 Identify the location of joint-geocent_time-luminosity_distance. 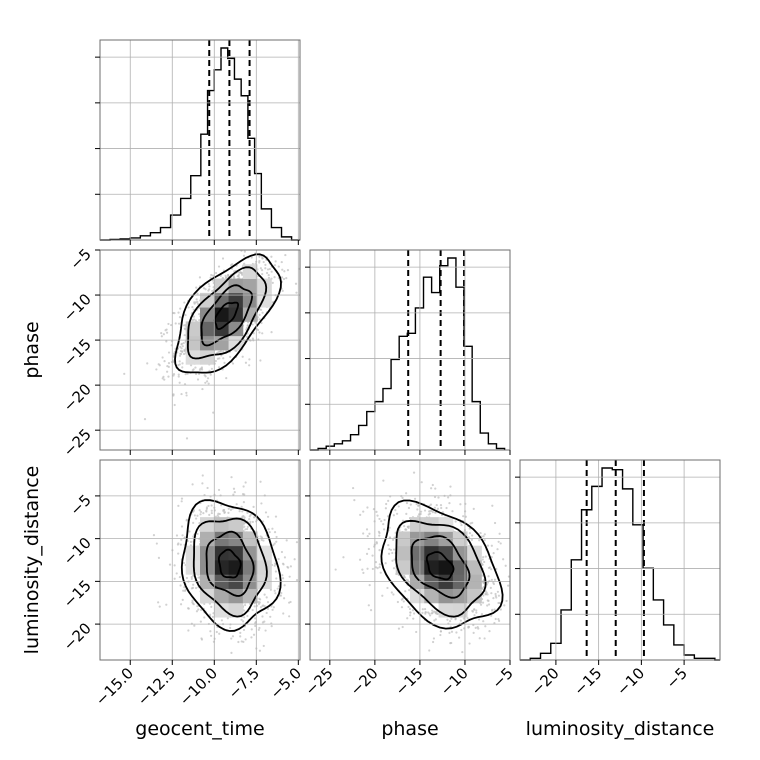
(226, 564).